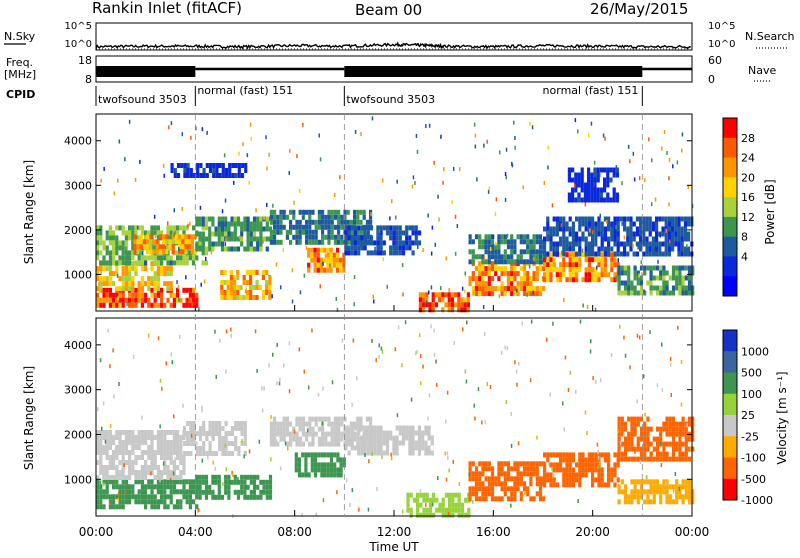  I want to click on power-ytick-label: 3000, so click(78, 185).